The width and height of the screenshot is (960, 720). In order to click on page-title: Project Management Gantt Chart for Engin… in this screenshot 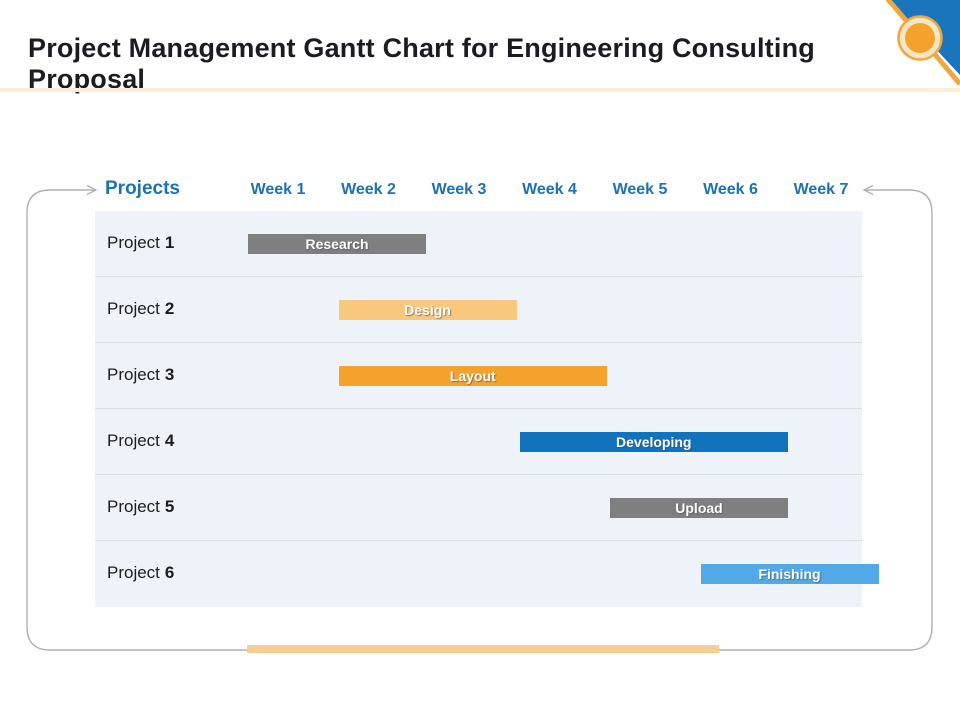, I will do `click(421, 63)`.